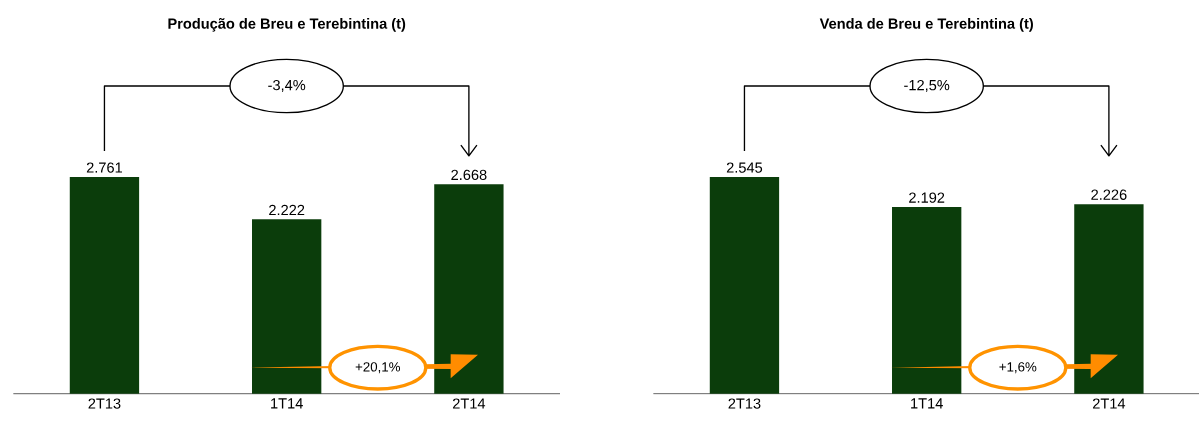 Image resolution: width=1199 pixels, height=423 pixels. I want to click on text: -12,5%, so click(927, 86).